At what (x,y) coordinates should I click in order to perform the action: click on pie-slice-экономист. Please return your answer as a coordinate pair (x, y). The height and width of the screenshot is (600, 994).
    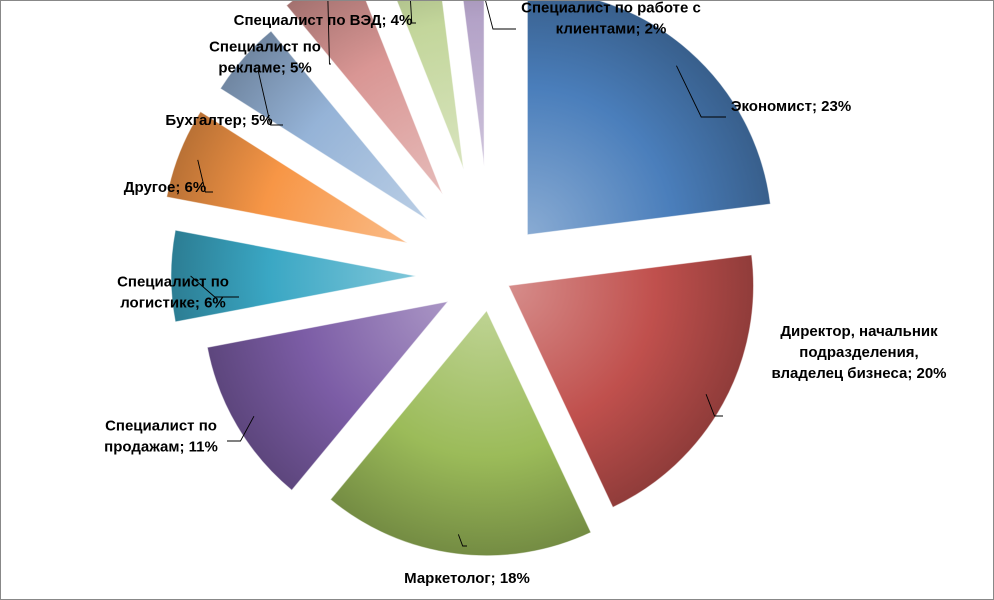
    Looking at the image, I should click on (648, 118).